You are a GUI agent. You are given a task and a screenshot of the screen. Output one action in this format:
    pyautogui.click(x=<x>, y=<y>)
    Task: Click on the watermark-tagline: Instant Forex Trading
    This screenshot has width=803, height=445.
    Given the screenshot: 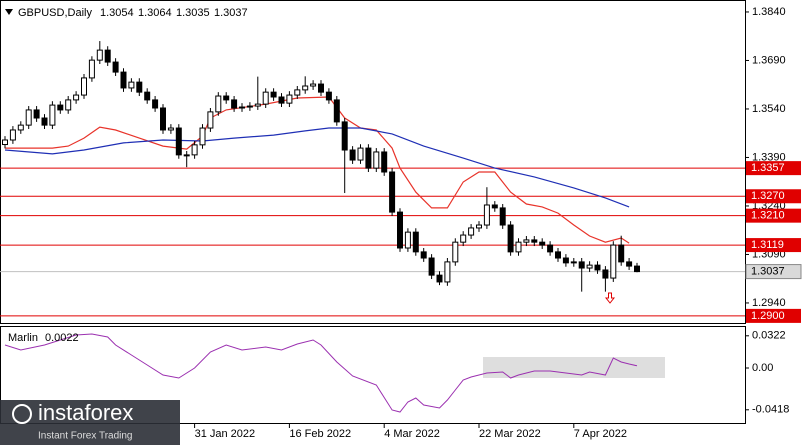 What is the action you would take?
    pyautogui.click(x=85, y=436)
    